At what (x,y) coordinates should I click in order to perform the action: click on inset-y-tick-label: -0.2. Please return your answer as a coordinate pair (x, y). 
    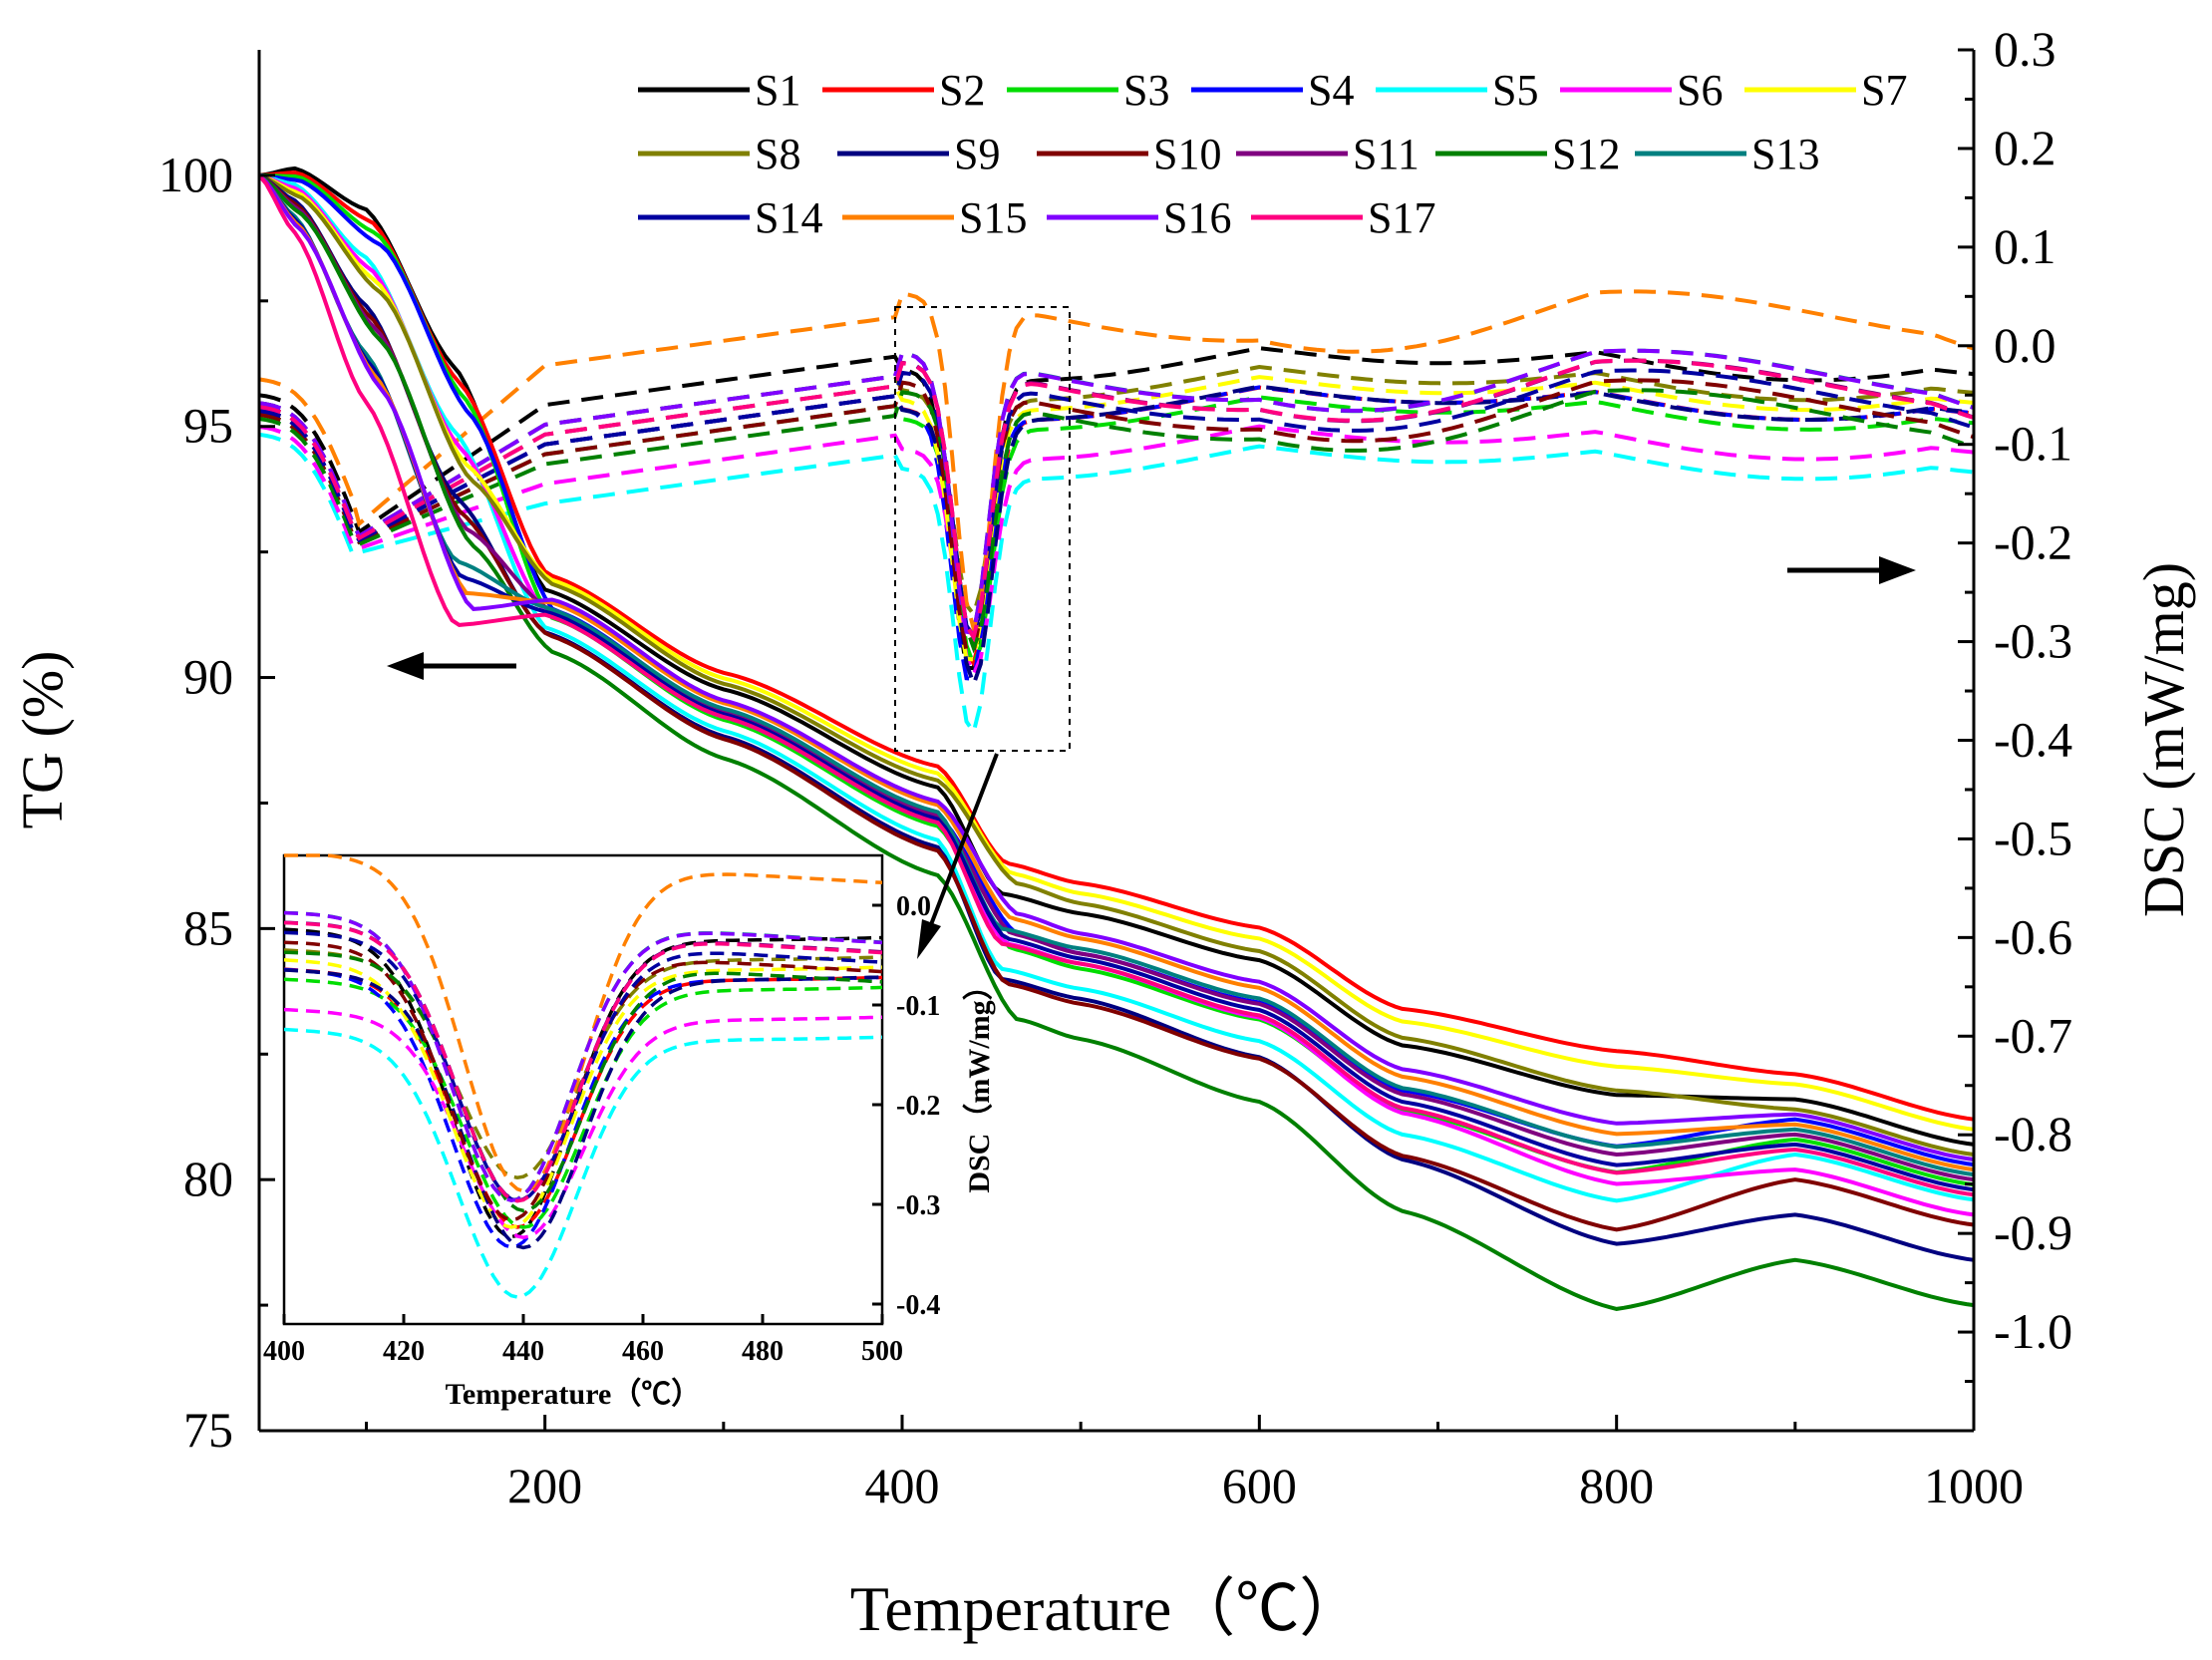
    Looking at the image, I should click on (918, 1106).